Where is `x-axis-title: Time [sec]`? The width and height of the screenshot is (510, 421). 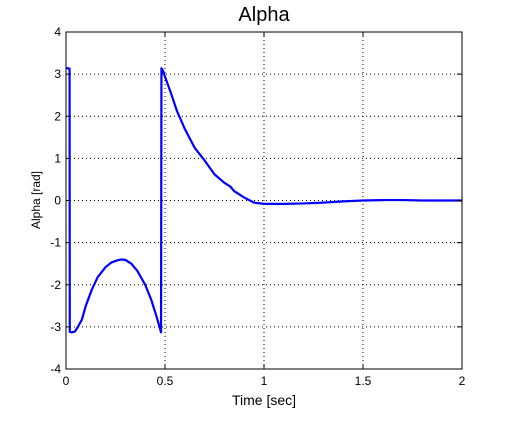
x-axis-title: Time [sec] is located at coordinates (264, 400).